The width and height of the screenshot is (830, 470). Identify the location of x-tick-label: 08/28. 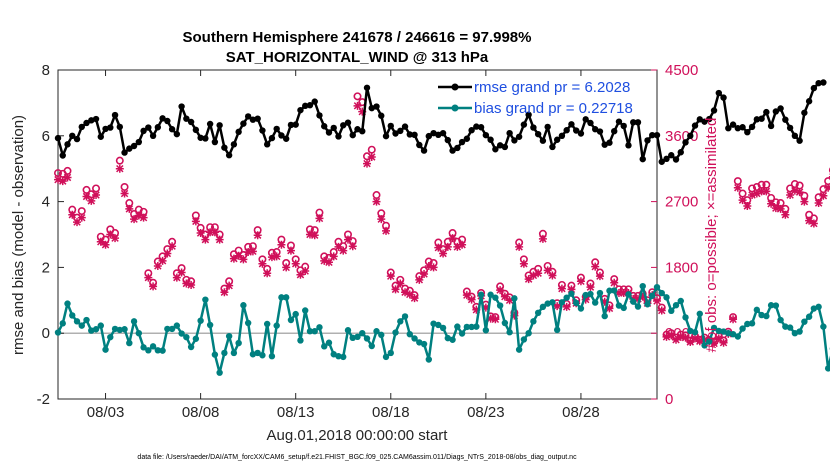
(581, 412).